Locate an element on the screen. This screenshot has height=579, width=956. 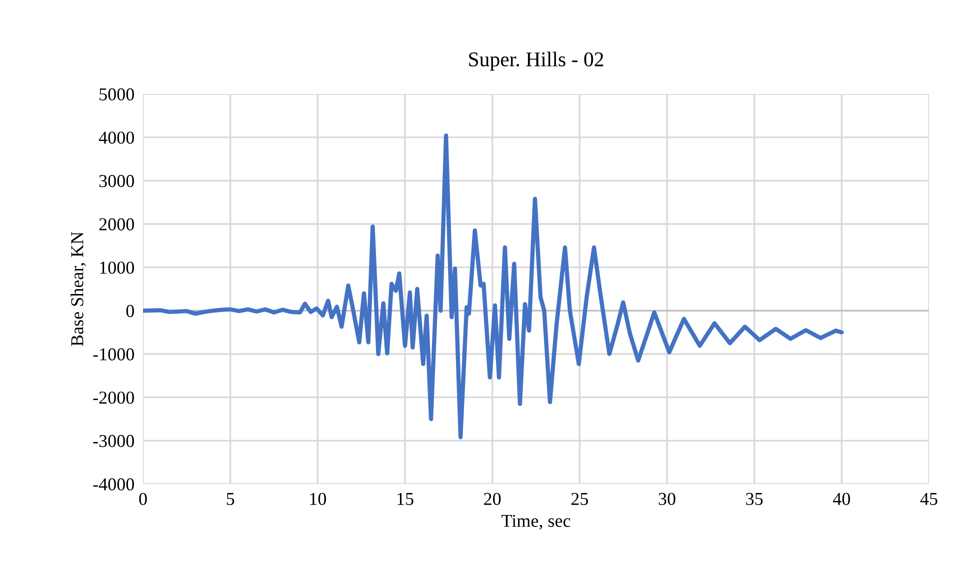
x-tick-label: 45 is located at coordinates (929, 499).